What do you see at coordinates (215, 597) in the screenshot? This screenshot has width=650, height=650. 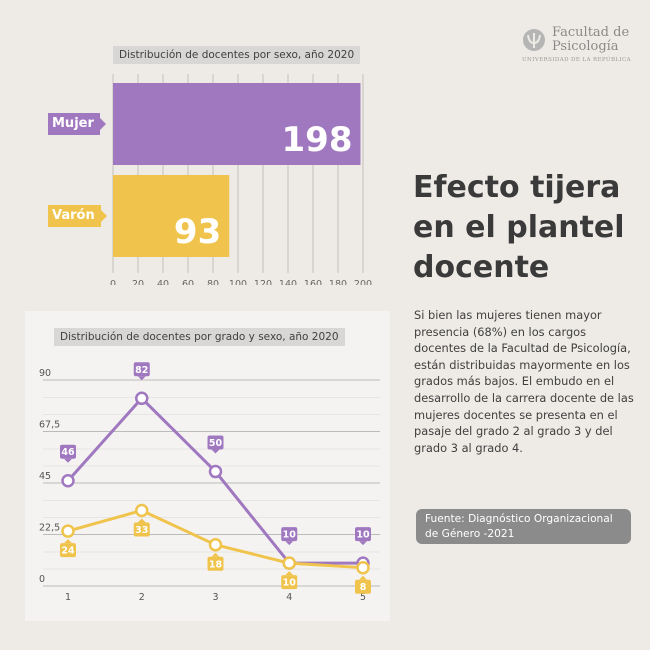 I see `line-x-tick-label: 3` at bounding box center [215, 597].